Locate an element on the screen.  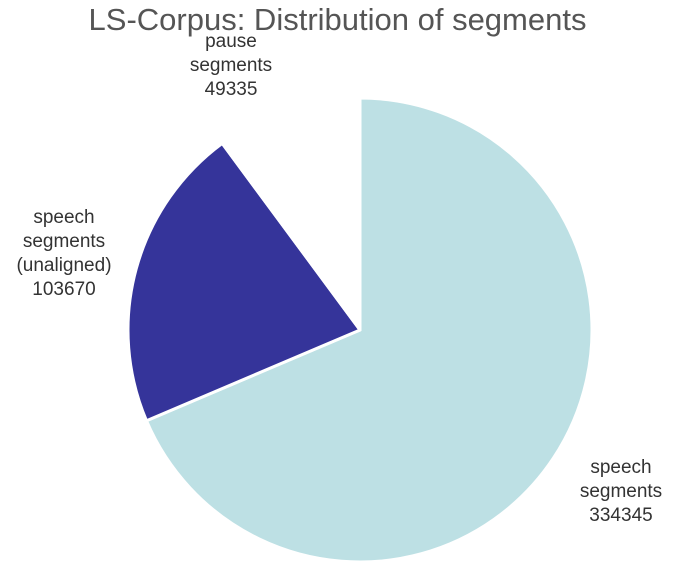
slice-label-pause: pause segments 49335 is located at coordinates (231, 66).